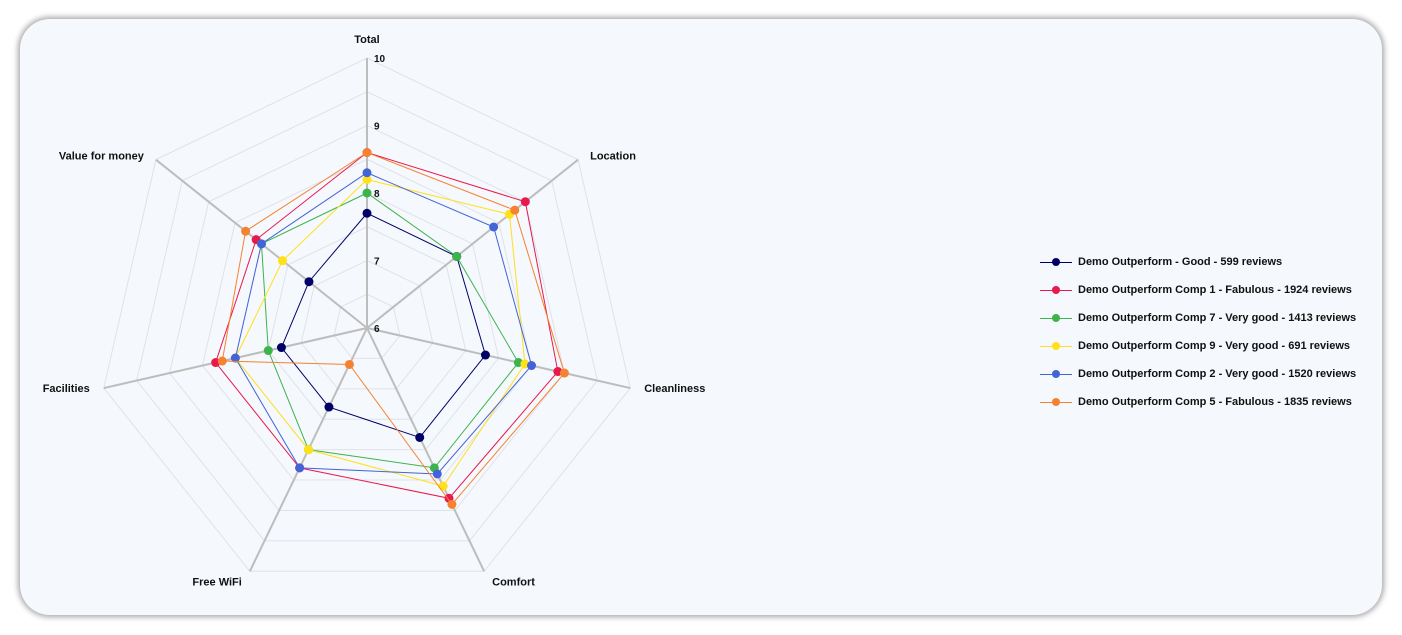 The width and height of the screenshot is (1402, 635). I want to click on axis-label: Value for money, so click(102, 157).